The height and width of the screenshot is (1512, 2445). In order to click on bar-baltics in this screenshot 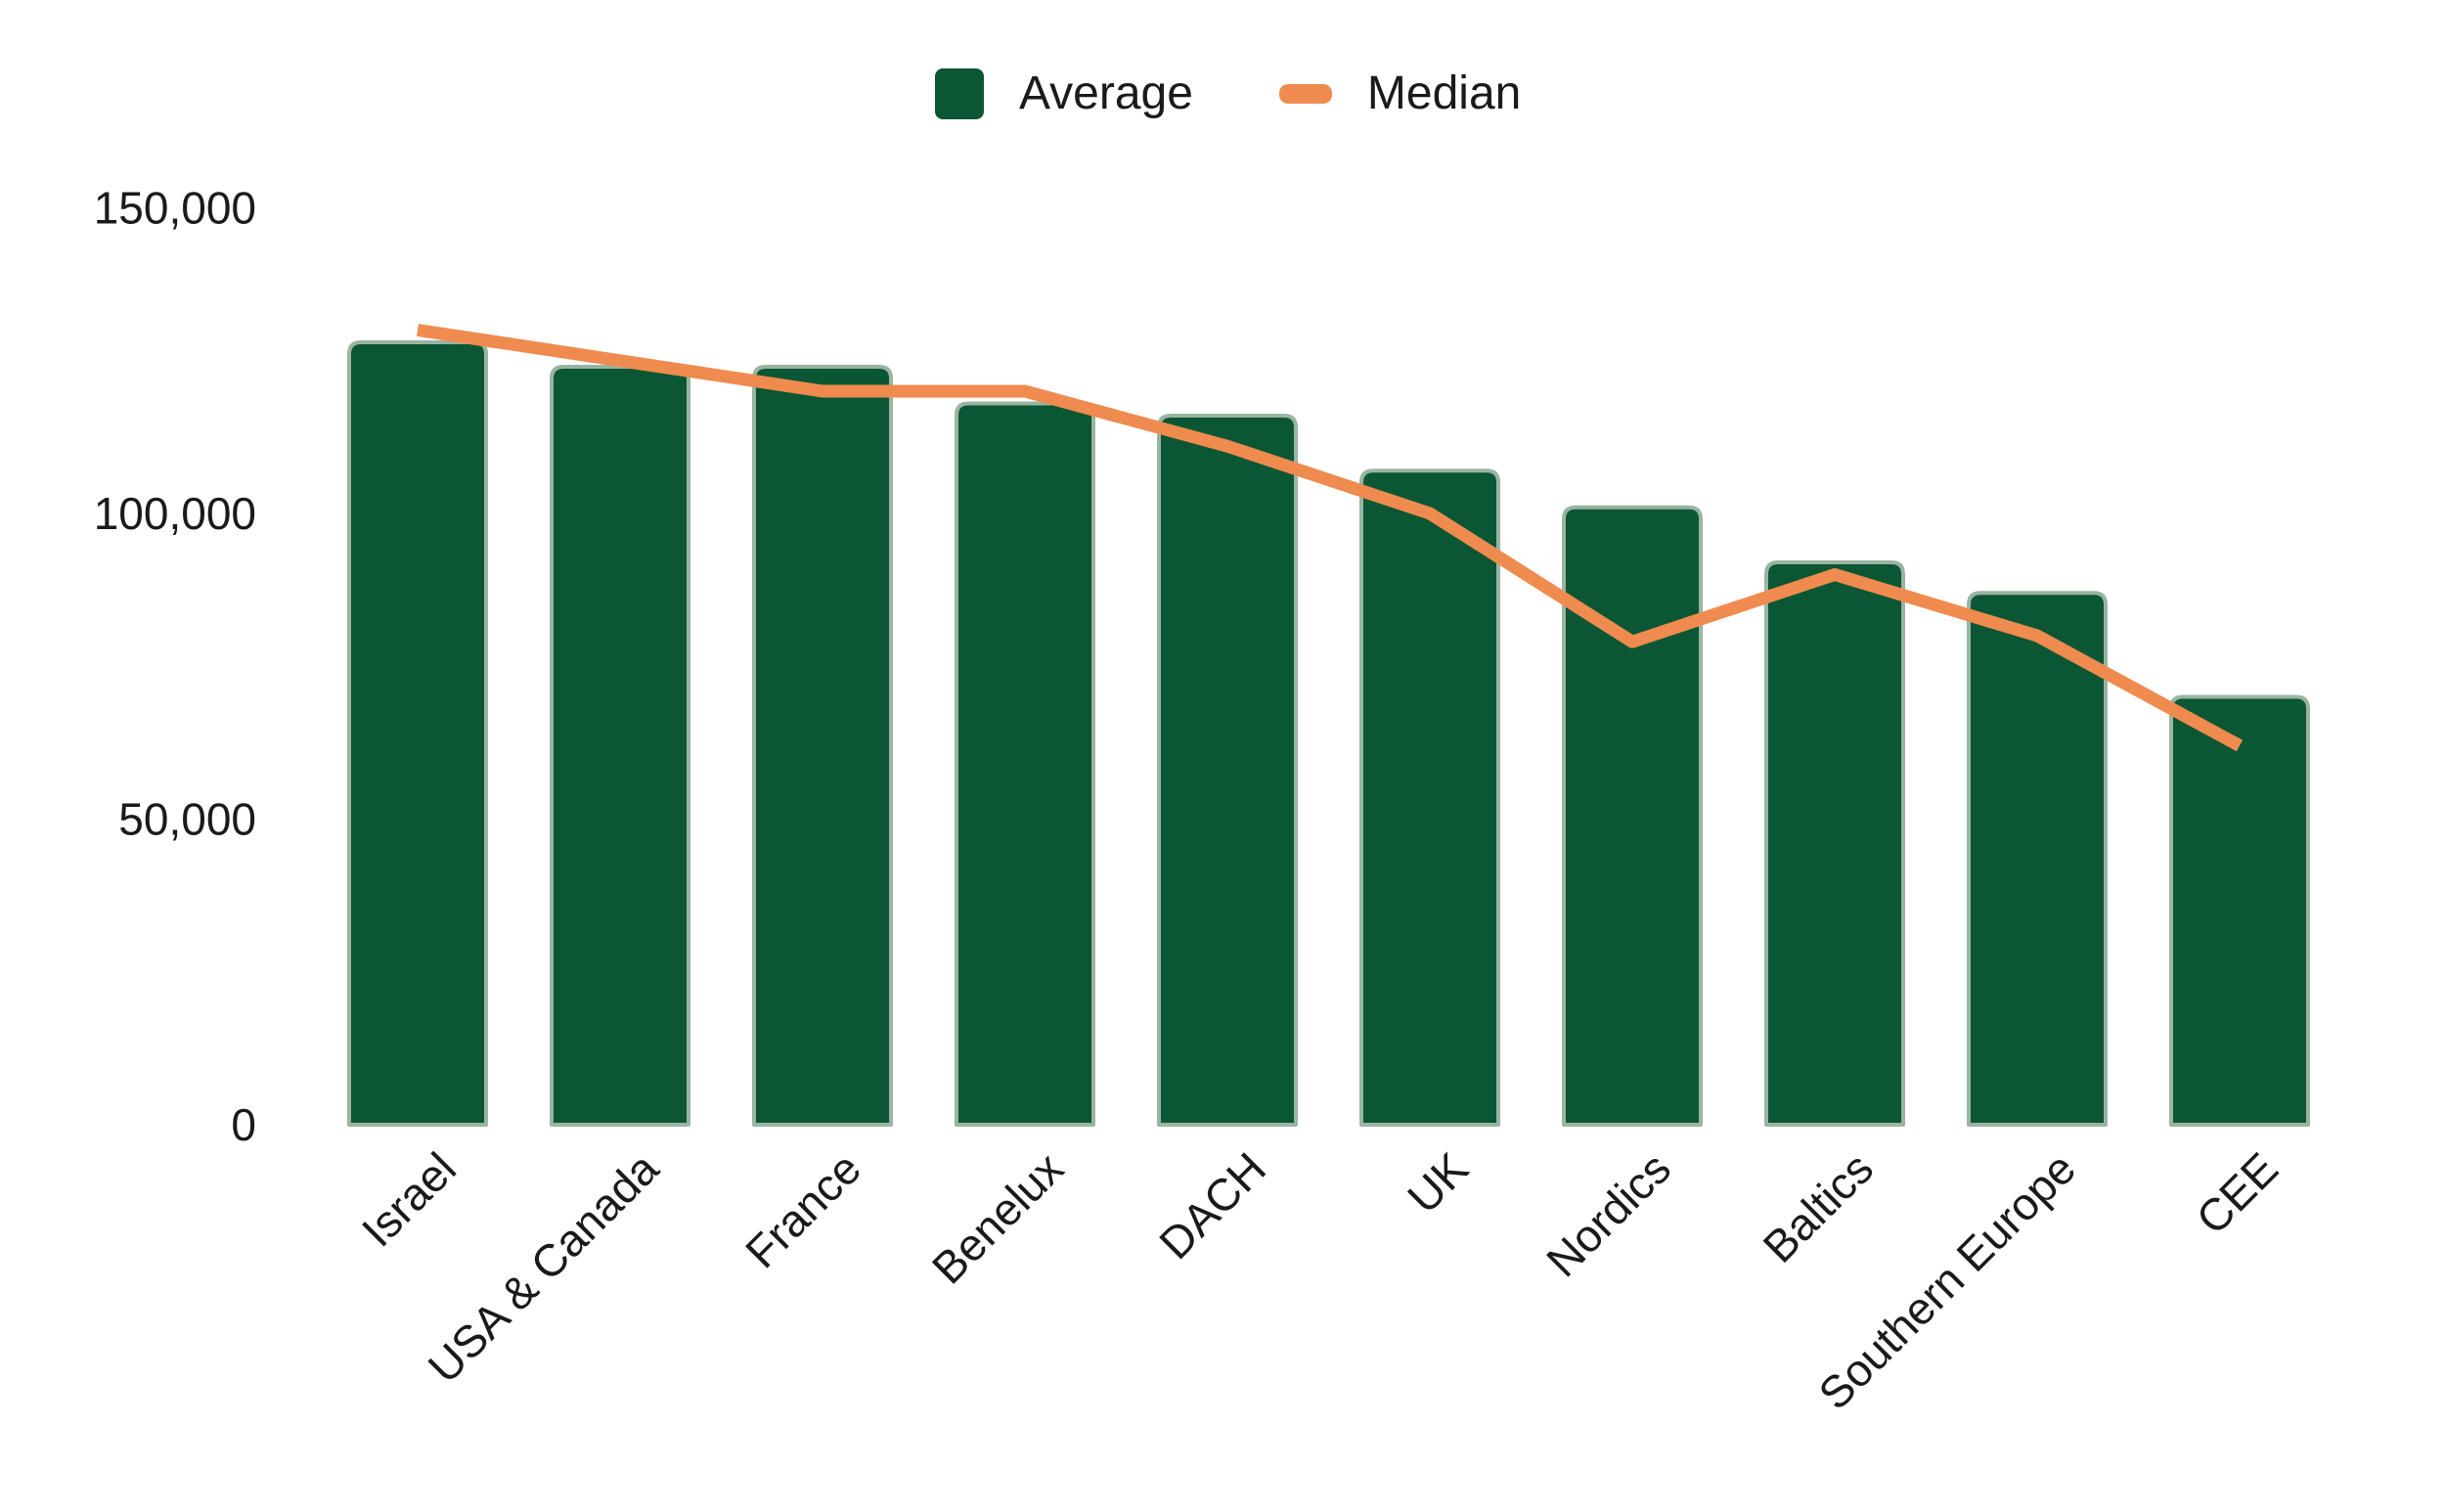, I will do `click(1834, 843)`.